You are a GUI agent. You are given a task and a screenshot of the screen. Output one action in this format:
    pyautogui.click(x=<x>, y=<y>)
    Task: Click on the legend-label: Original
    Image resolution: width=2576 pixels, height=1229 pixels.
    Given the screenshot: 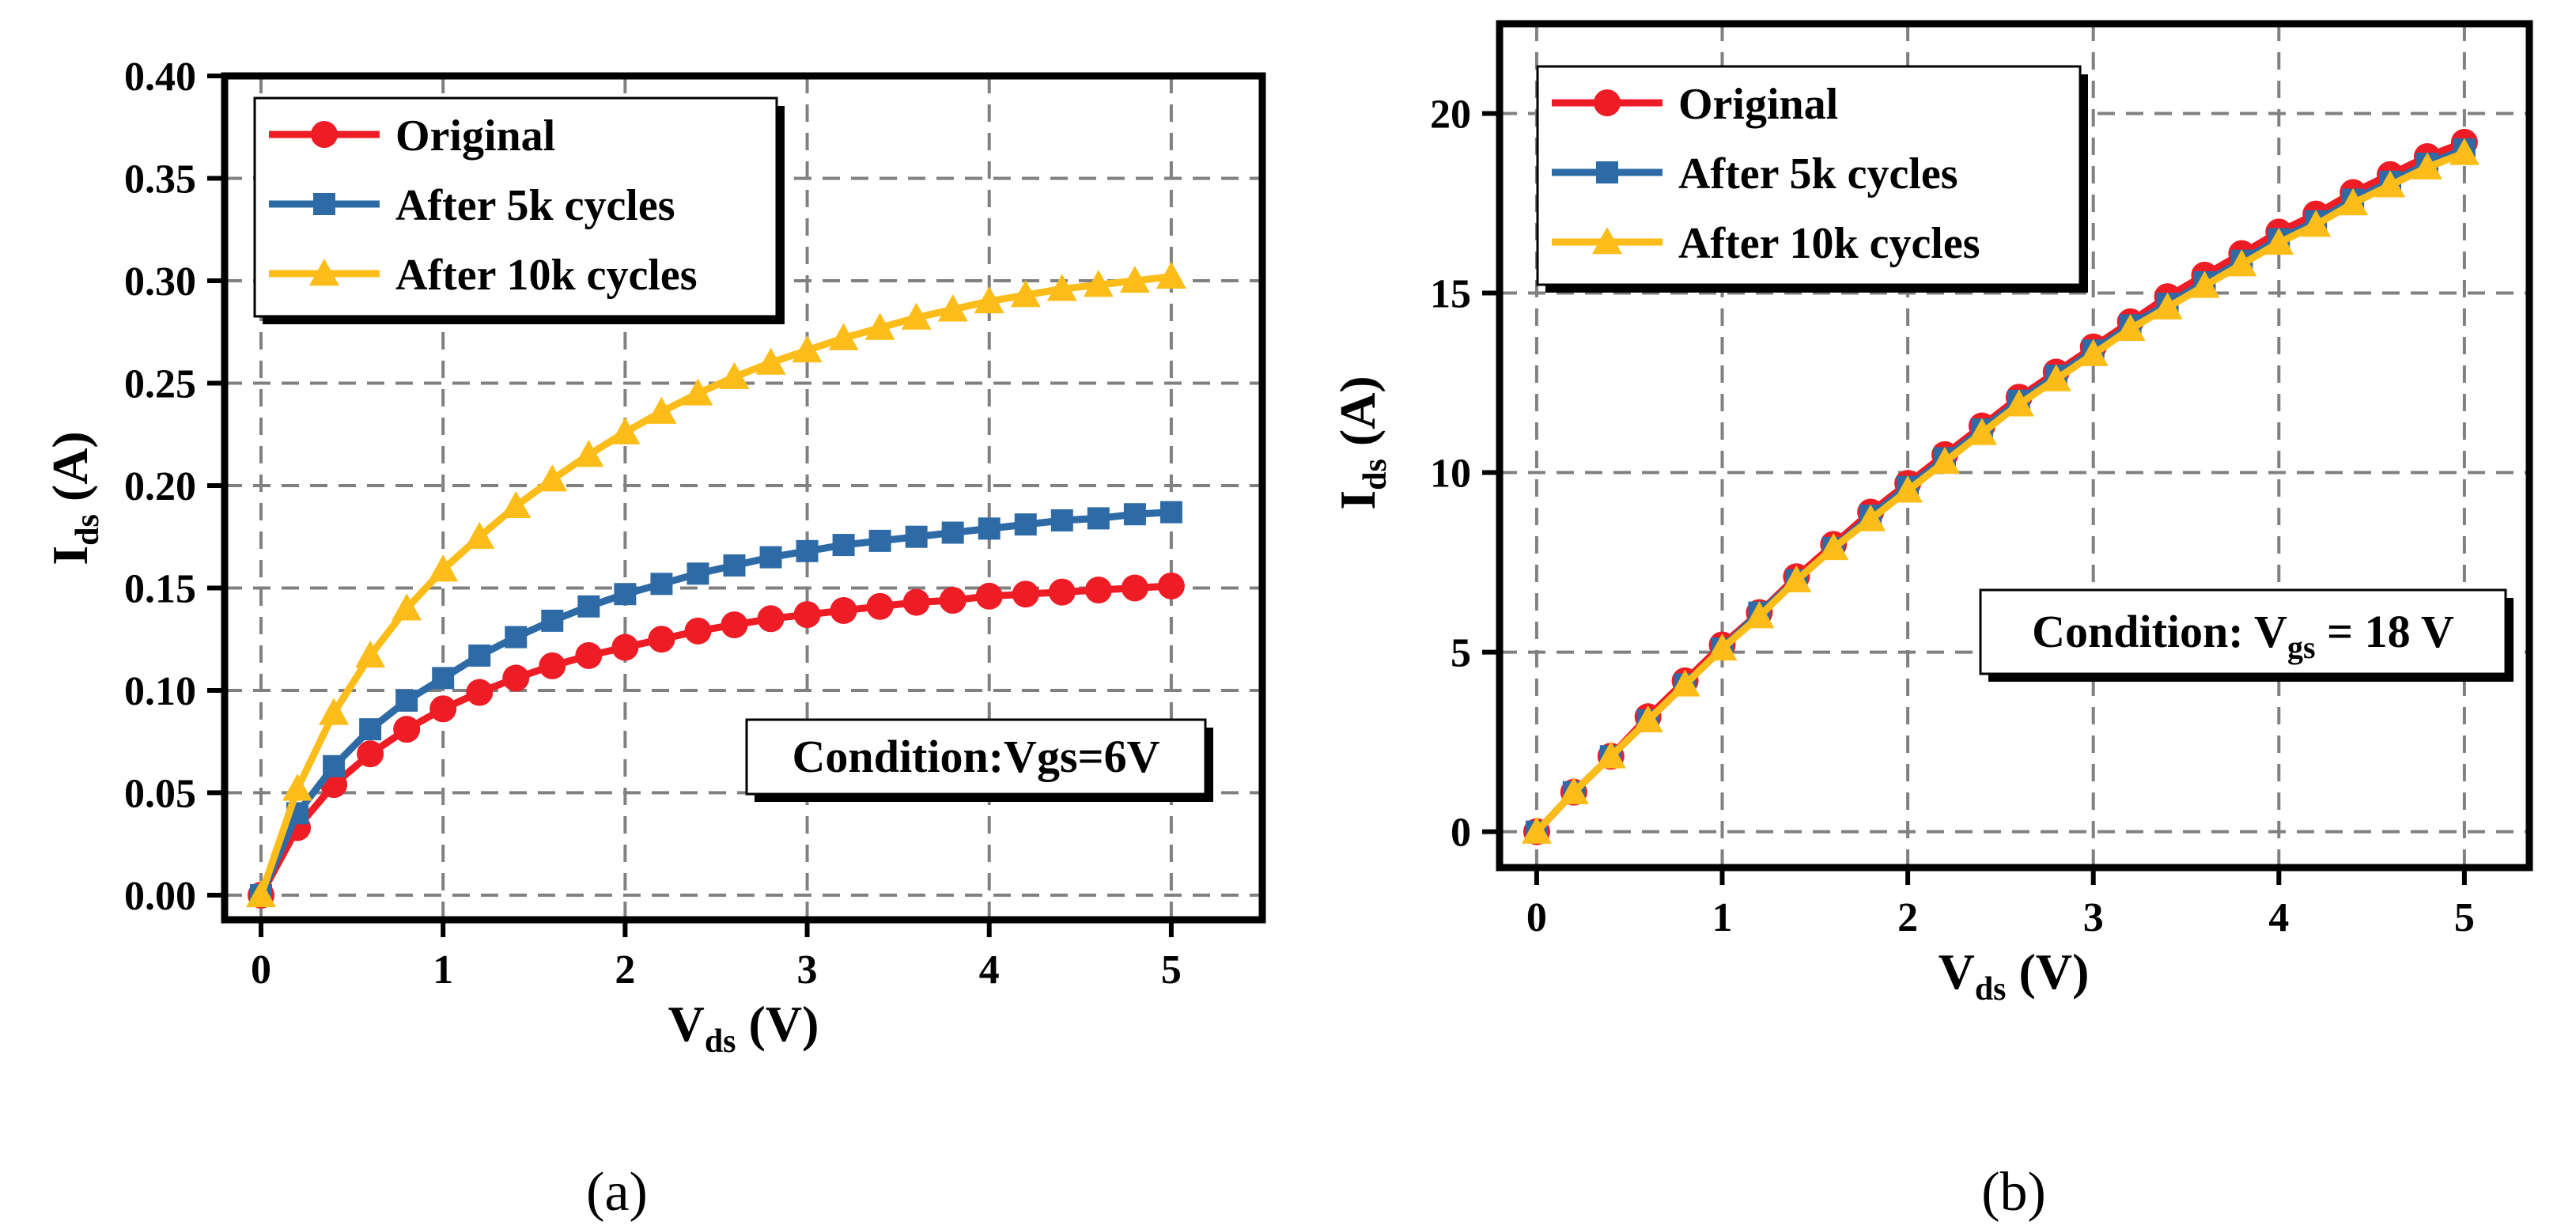 What is the action you would take?
    pyautogui.click(x=1758, y=104)
    